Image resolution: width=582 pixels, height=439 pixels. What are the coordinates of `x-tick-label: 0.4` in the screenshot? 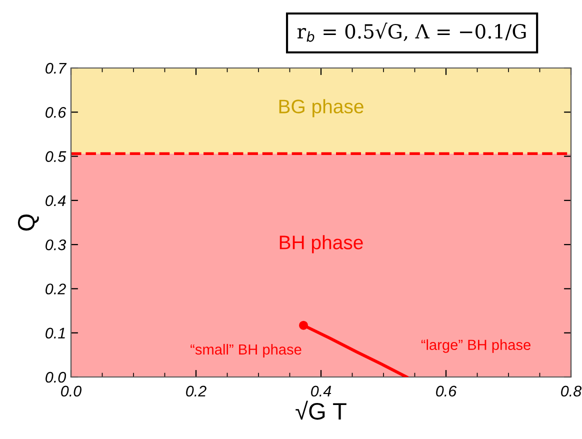 It's located at (321, 391).